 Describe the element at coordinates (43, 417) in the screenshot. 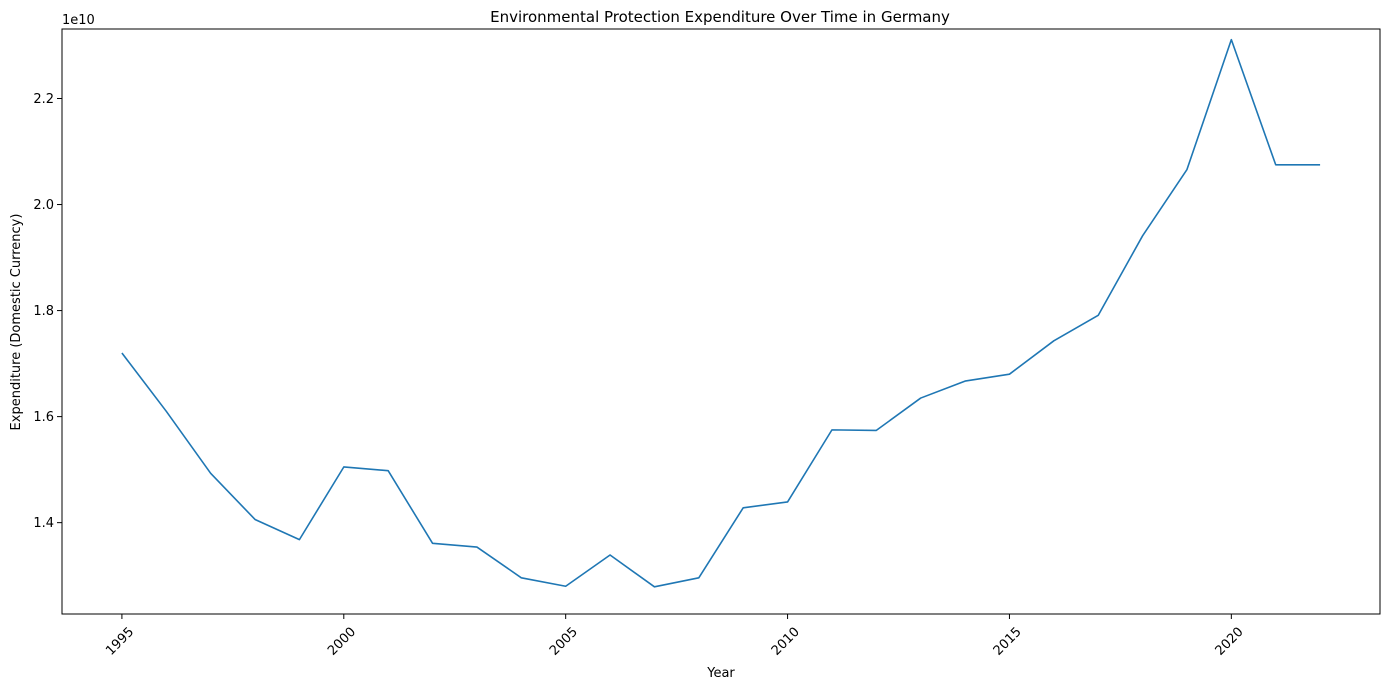

I see `y-tick-label: 1.6` at that location.